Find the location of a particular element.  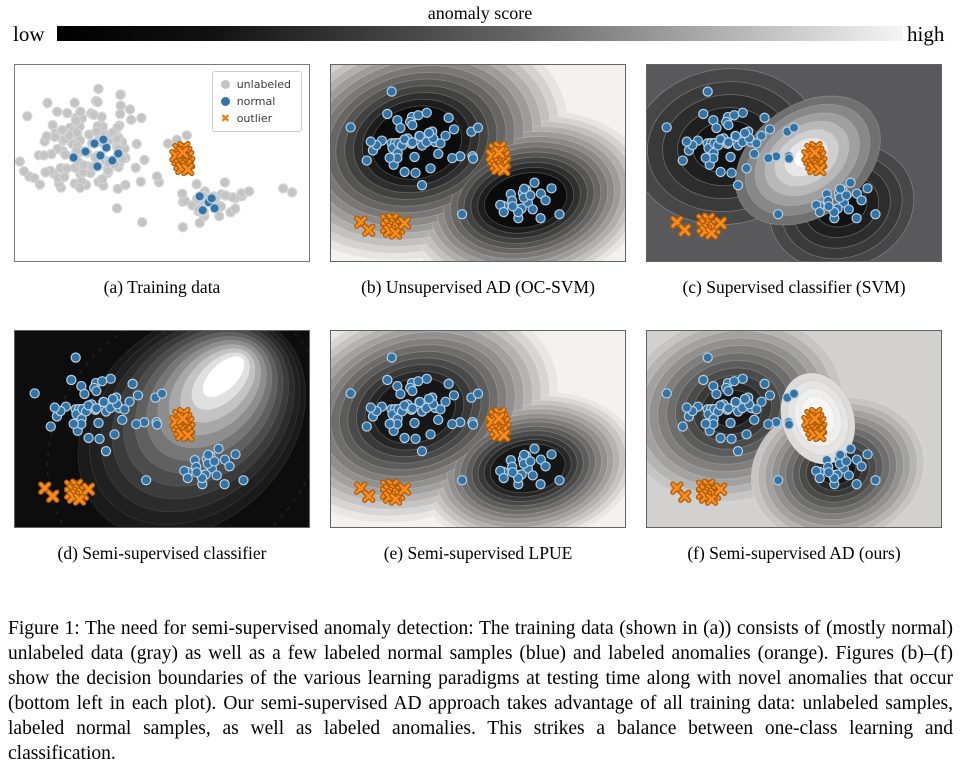

lpue-contour-plot is located at coordinates (478, 429).